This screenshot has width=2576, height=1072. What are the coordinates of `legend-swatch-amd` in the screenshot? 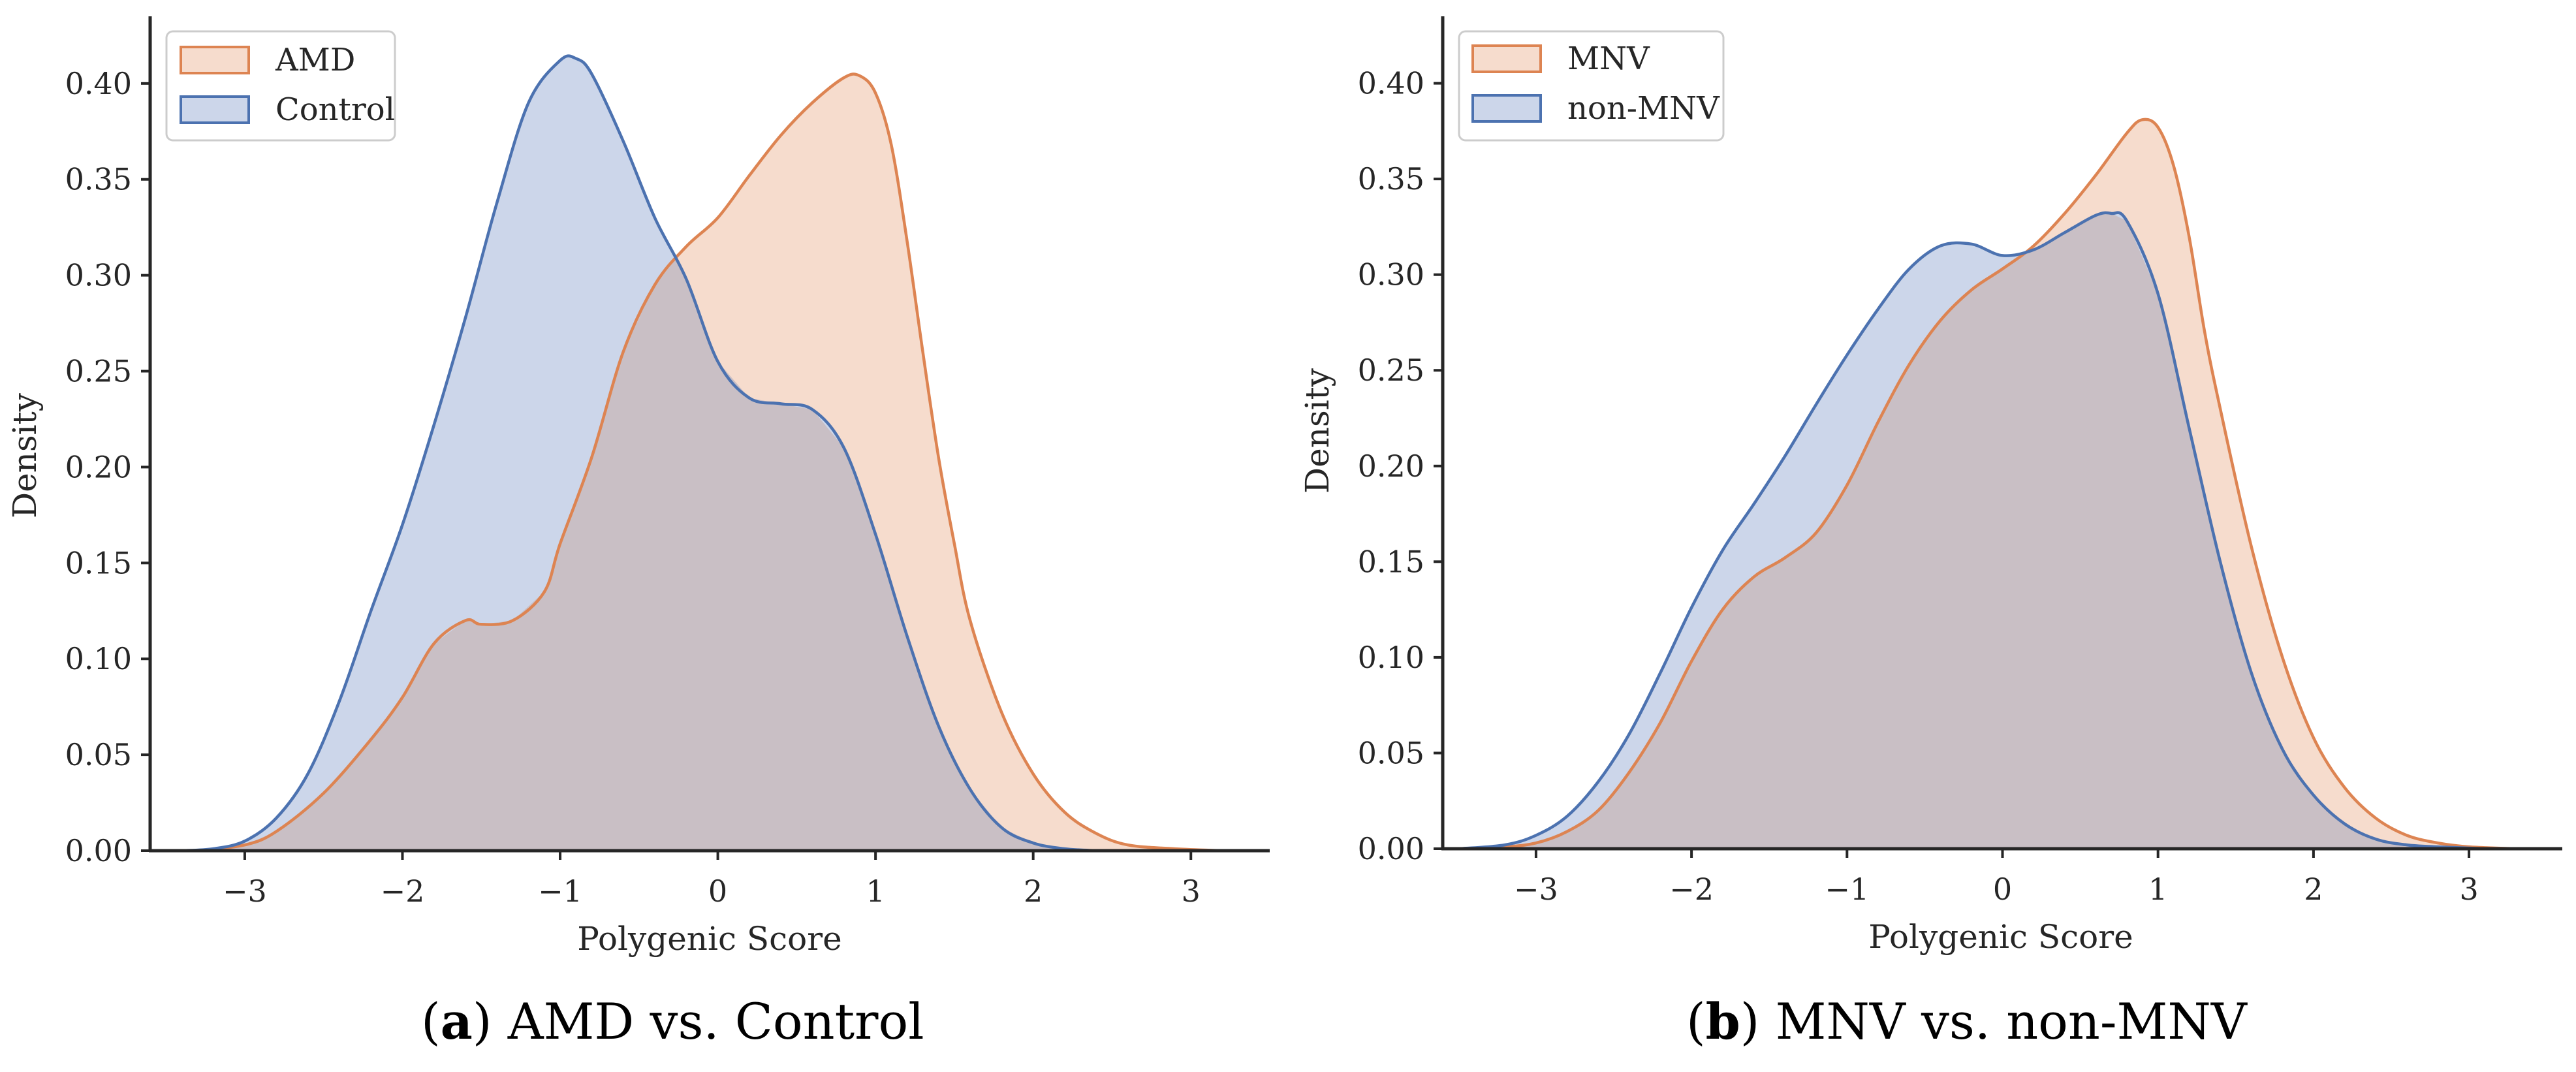 It's located at (215, 60).